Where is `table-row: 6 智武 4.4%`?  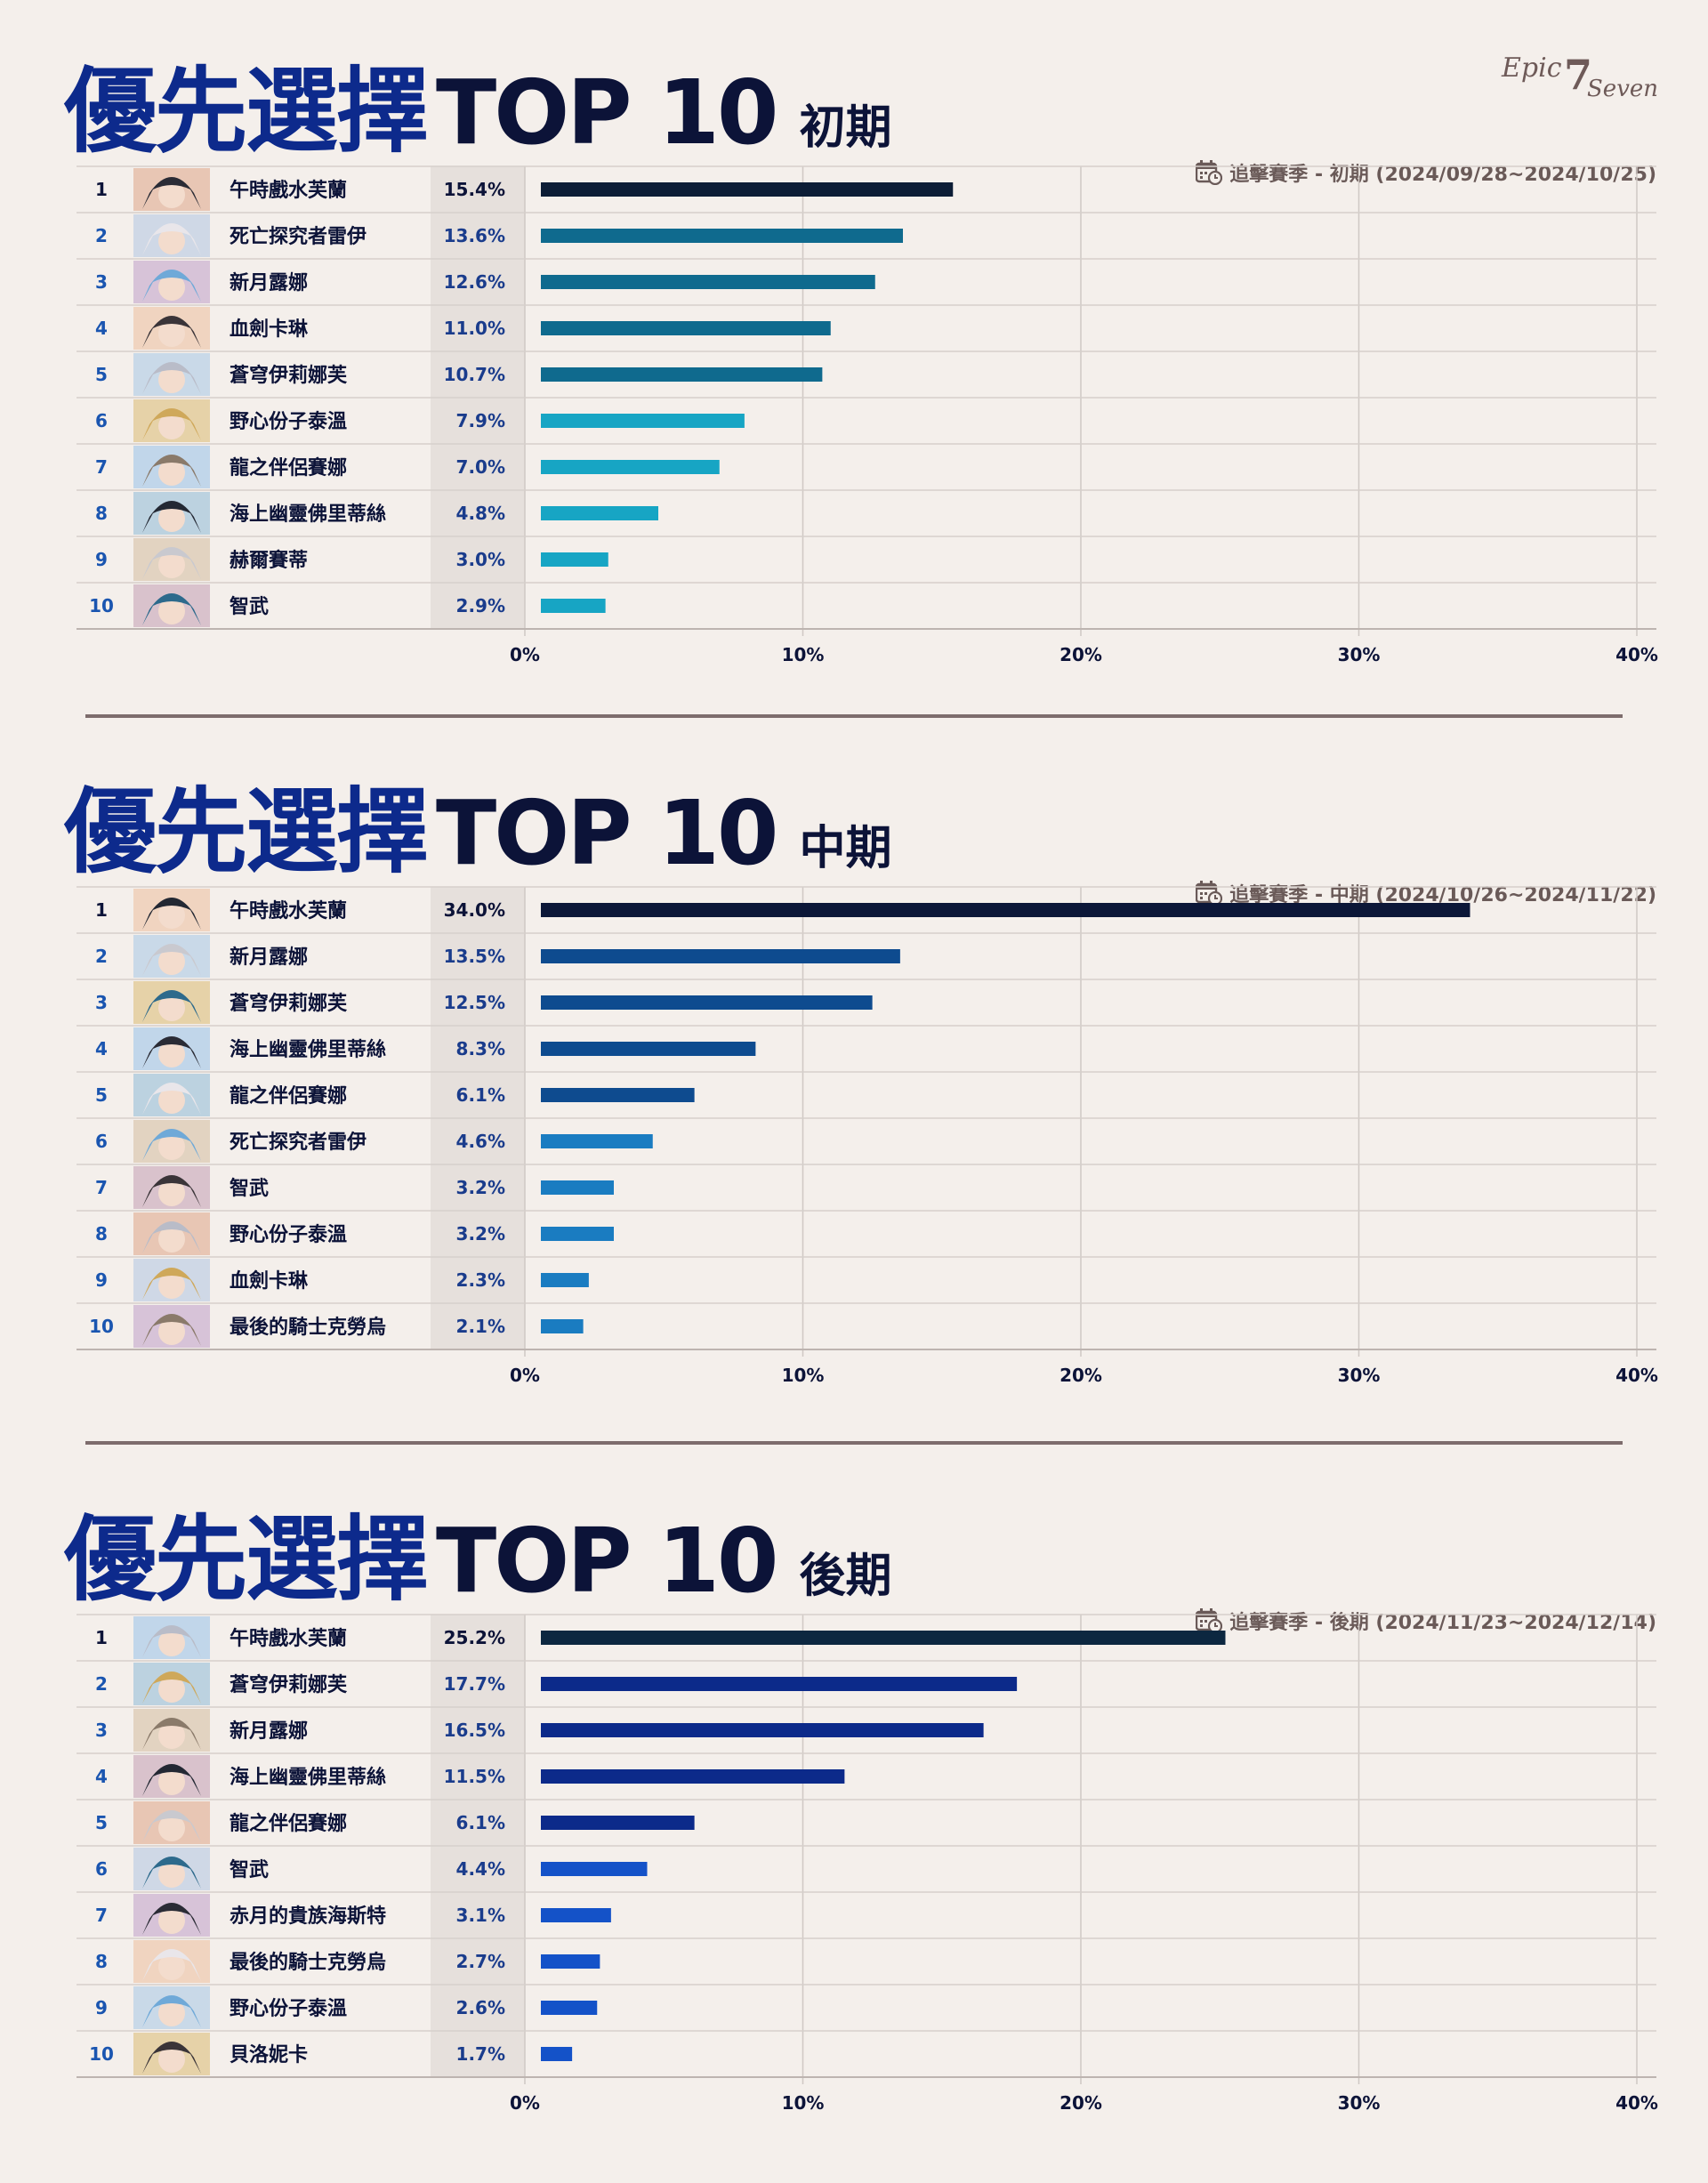
table-row: 6 智武 4.4% is located at coordinates (371, 1869).